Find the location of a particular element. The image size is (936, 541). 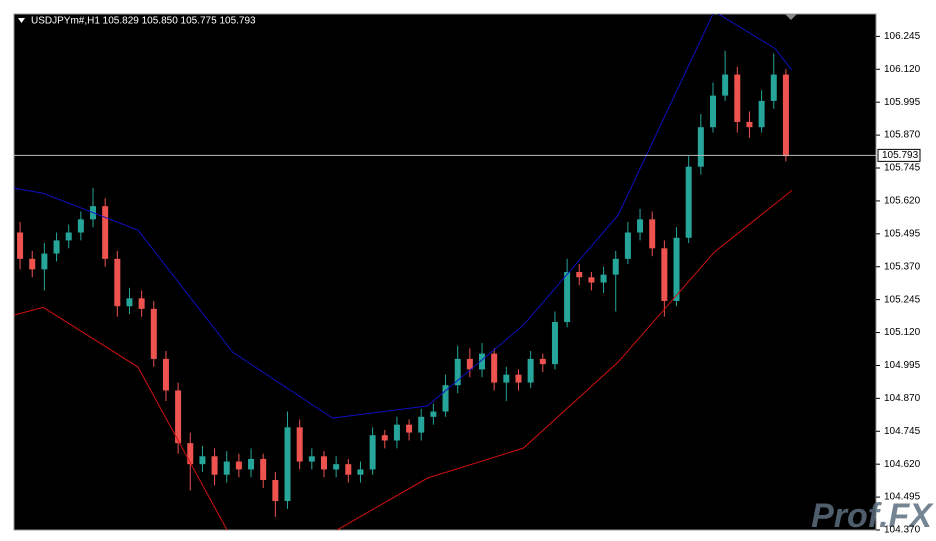

y-tick-label: 105.370 is located at coordinates (902, 266).